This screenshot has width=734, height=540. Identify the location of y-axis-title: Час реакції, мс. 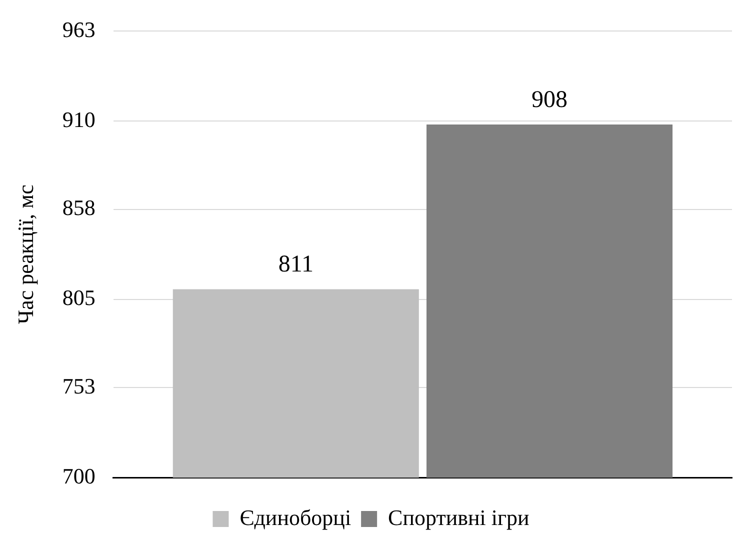
(25, 254).